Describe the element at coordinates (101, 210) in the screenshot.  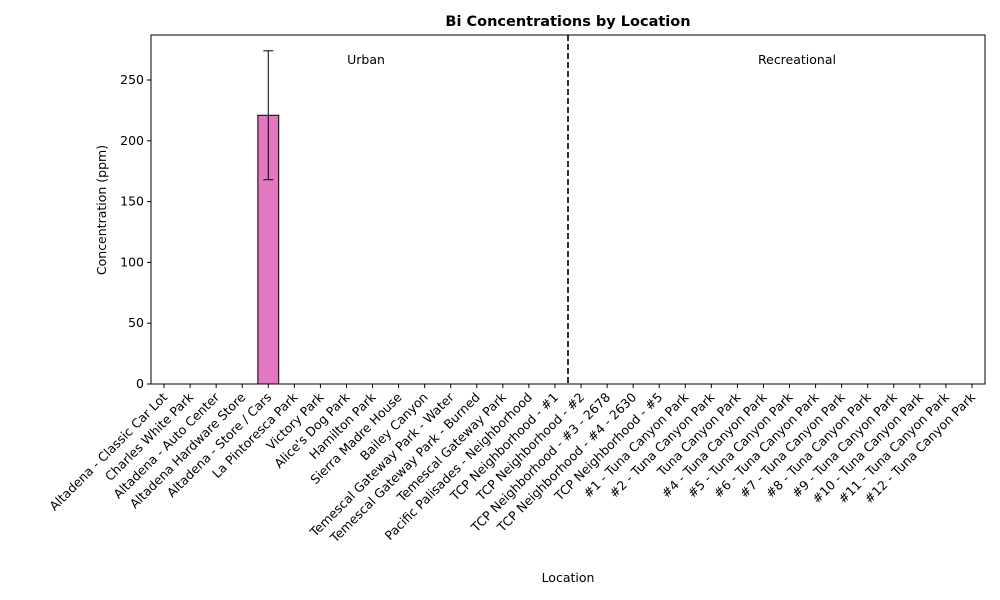
I see `y-axis-label: Concentration (ppm)` at that location.